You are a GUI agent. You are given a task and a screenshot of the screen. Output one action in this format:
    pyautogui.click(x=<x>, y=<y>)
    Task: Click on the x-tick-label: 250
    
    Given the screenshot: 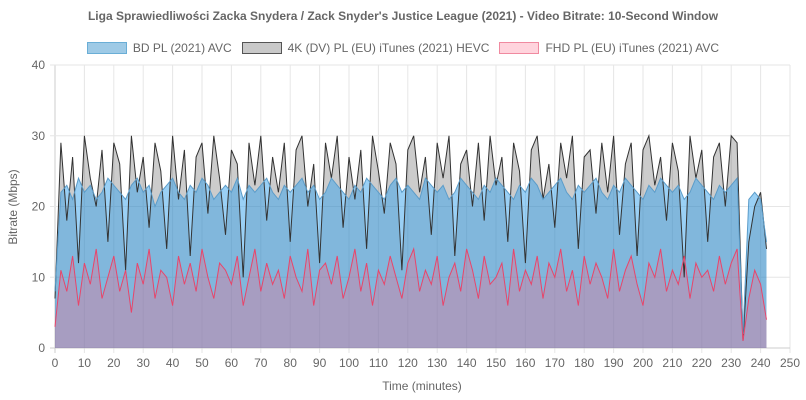 What is the action you would take?
    pyautogui.click(x=790, y=363)
    